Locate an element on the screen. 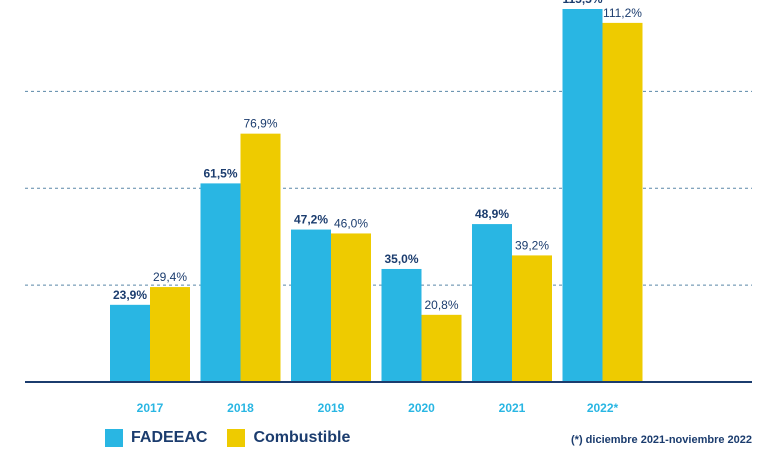 Image resolution: width=768 pixels, height=464 pixels. data-label-combustible-5: 111,2% is located at coordinates (622, 13).